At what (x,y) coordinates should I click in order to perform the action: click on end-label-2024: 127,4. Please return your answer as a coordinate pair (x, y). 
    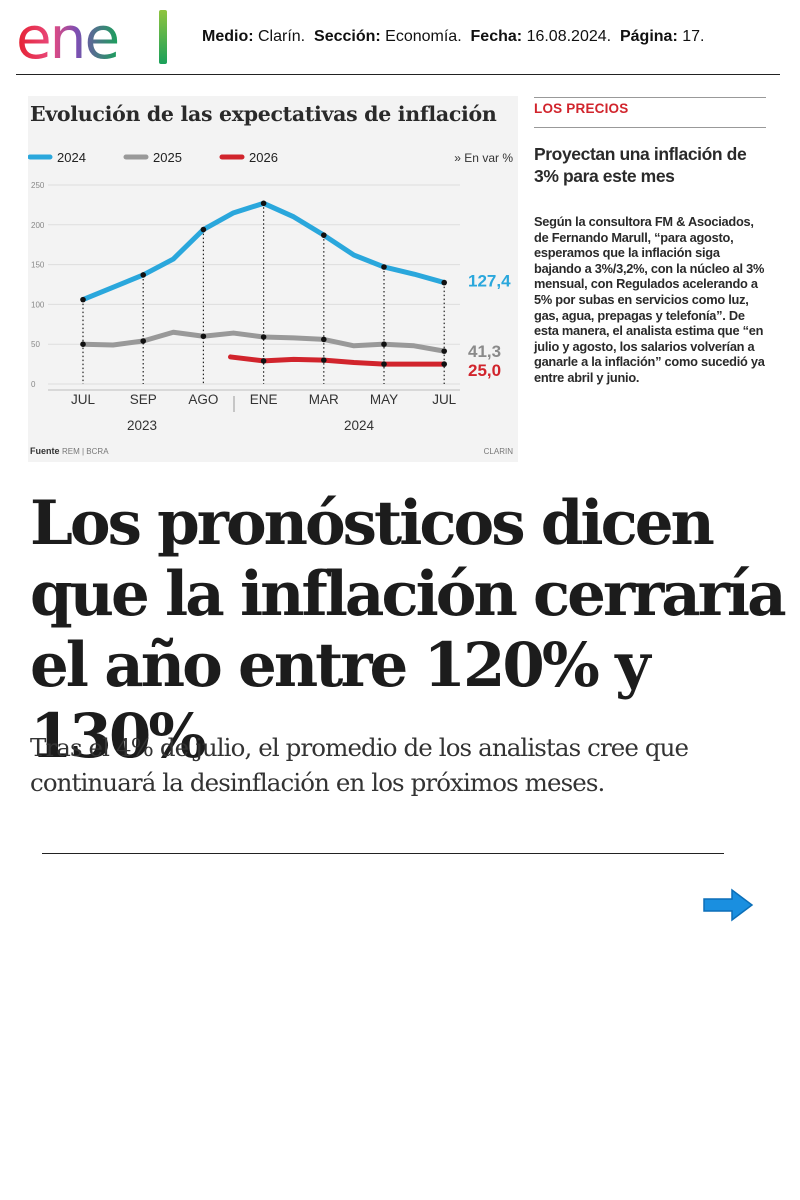
    Looking at the image, I should click on (489, 281).